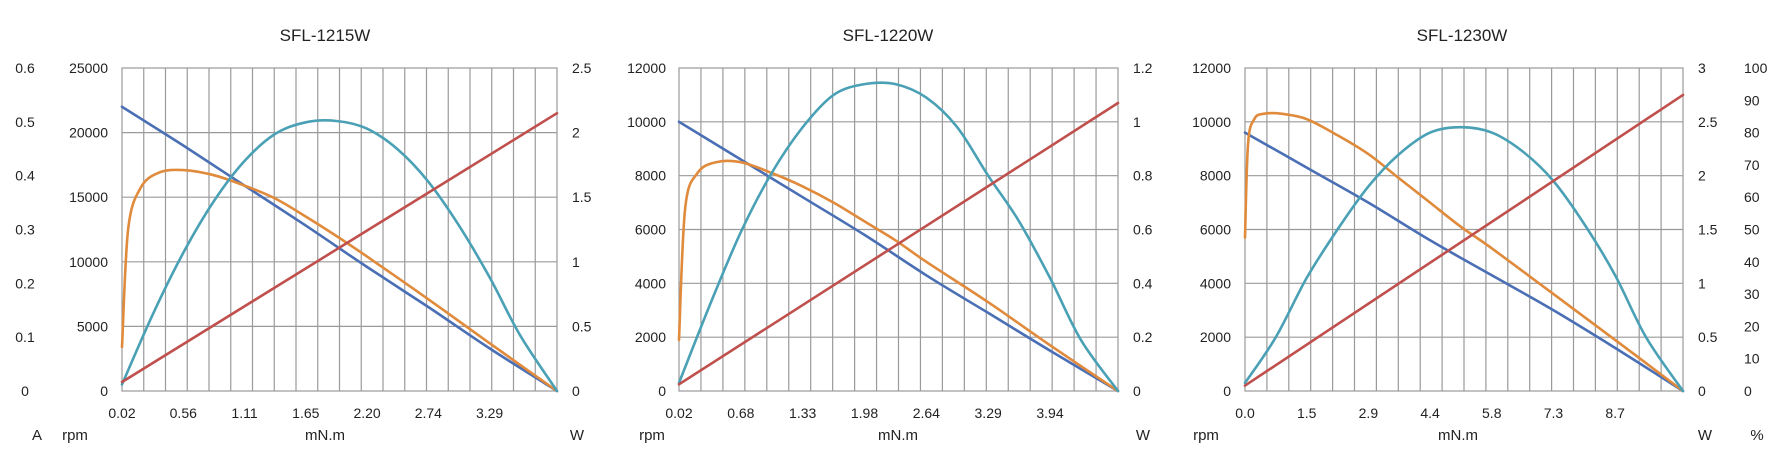 This screenshot has width=1778, height=468. What do you see at coordinates (1430, 413) in the screenshot?
I see `x-tick-label: 4.4` at bounding box center [1430, 413].